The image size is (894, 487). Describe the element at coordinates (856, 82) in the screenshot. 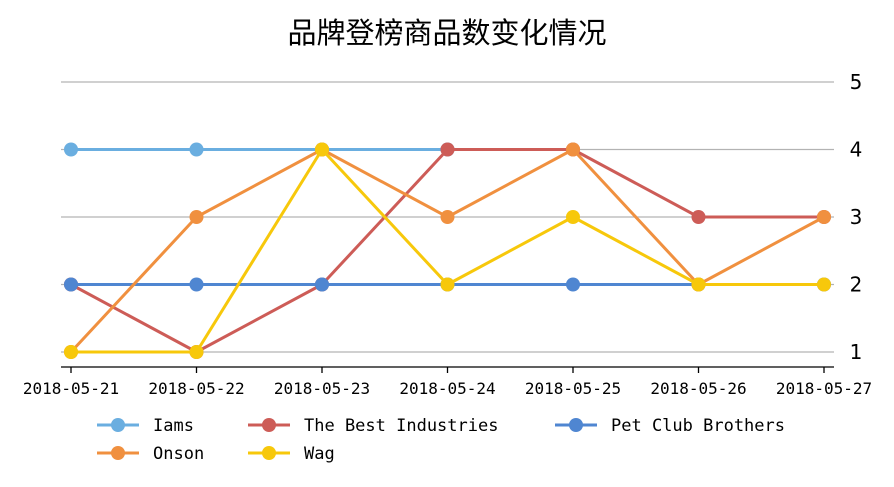

I see `y-tick-label: 5` at that location.